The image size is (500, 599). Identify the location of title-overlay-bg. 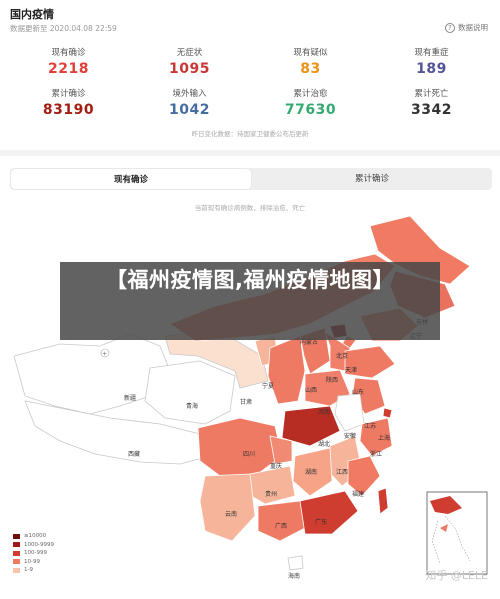
(250, 301).